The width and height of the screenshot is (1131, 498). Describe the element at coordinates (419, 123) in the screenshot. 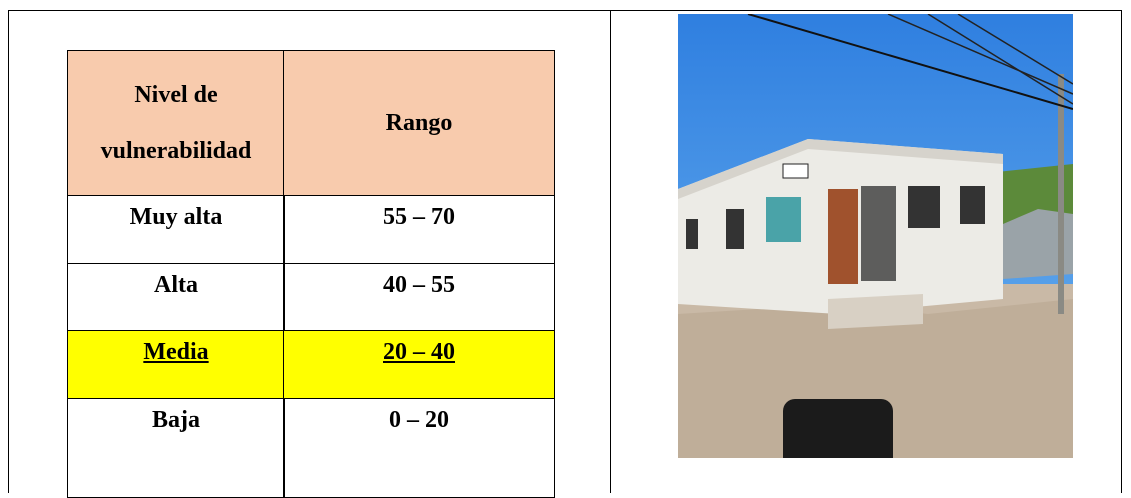

I see `header-cell: Rango` at that location.